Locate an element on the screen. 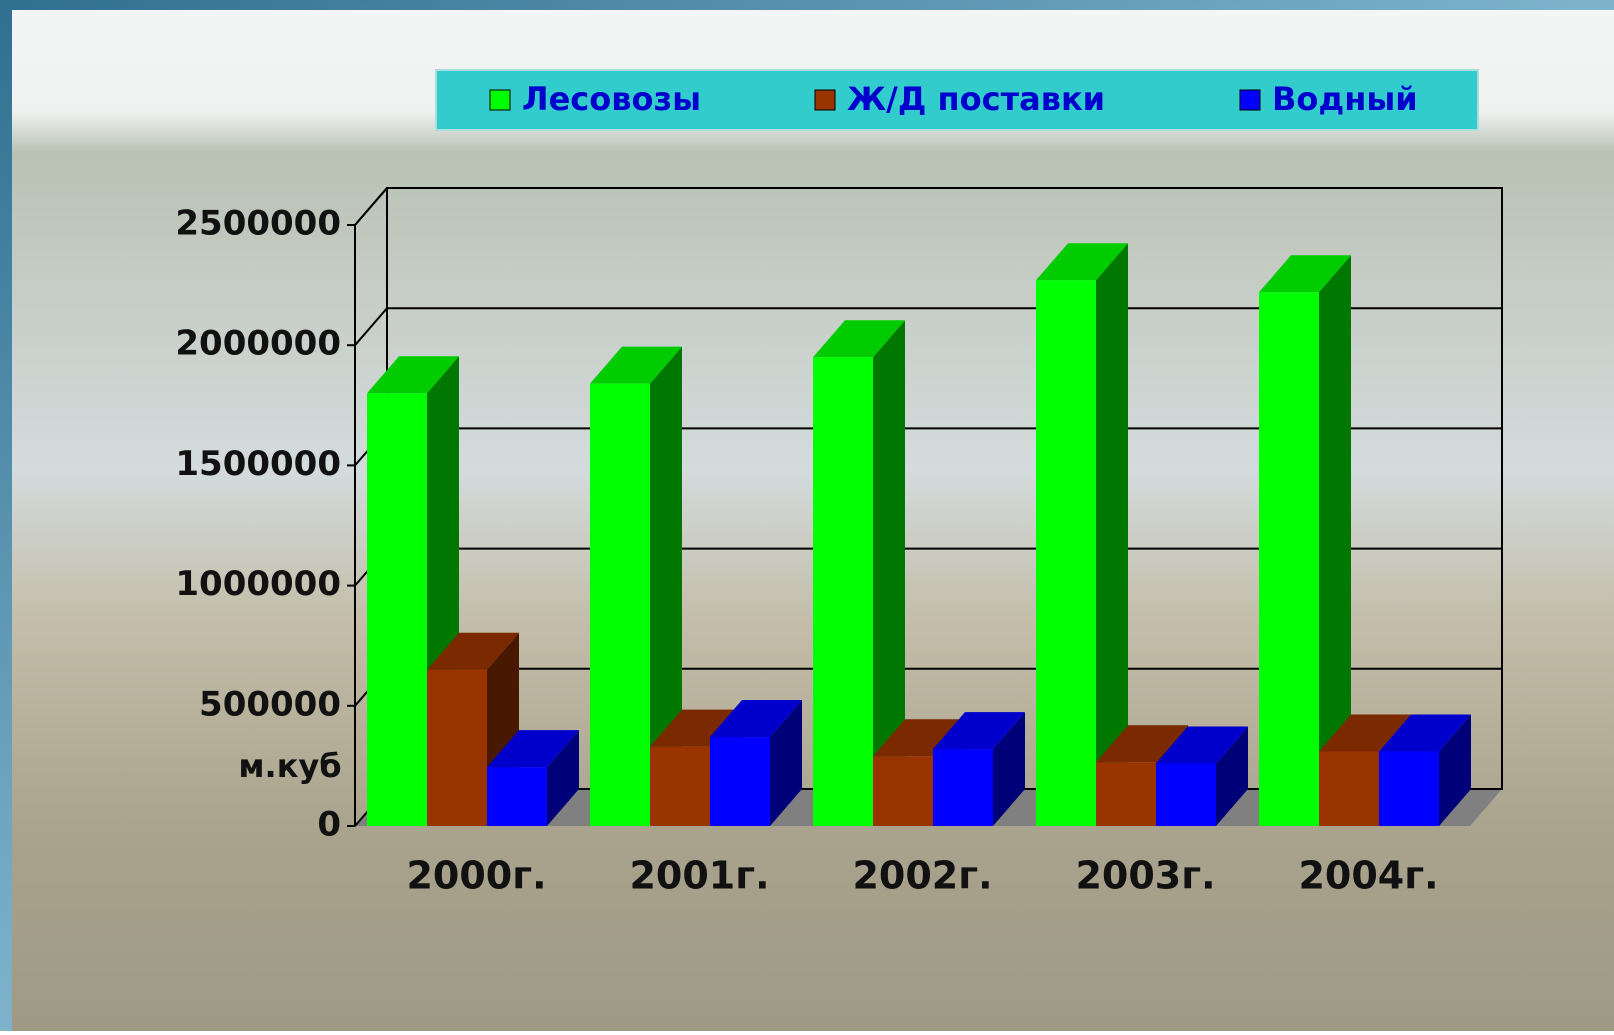 This screenshot has width=1614, height=1035. legend-label: Лесовозы is located at coordinates (611, 99).